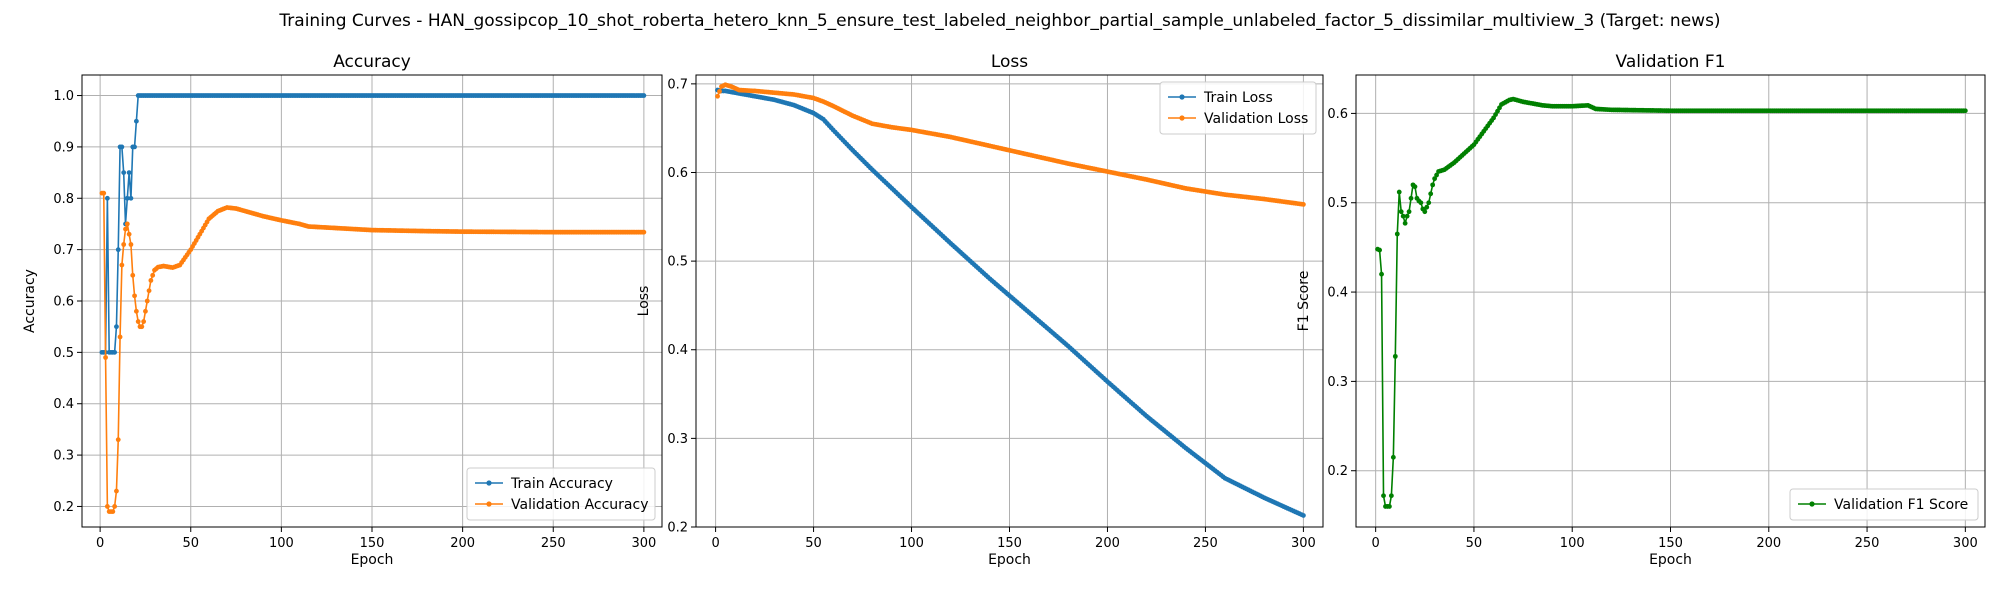  I want to click on legend-label: Validation F1 Score, so click(1901, 505).